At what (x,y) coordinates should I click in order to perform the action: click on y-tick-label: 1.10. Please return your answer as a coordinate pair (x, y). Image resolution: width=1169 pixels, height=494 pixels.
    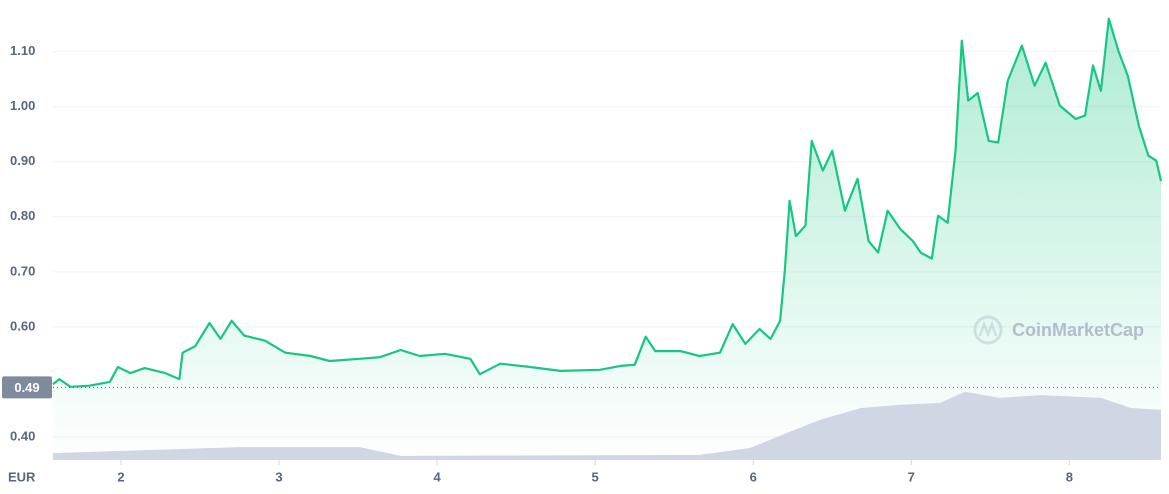
    Looking at the image, I should click on (22, 50).